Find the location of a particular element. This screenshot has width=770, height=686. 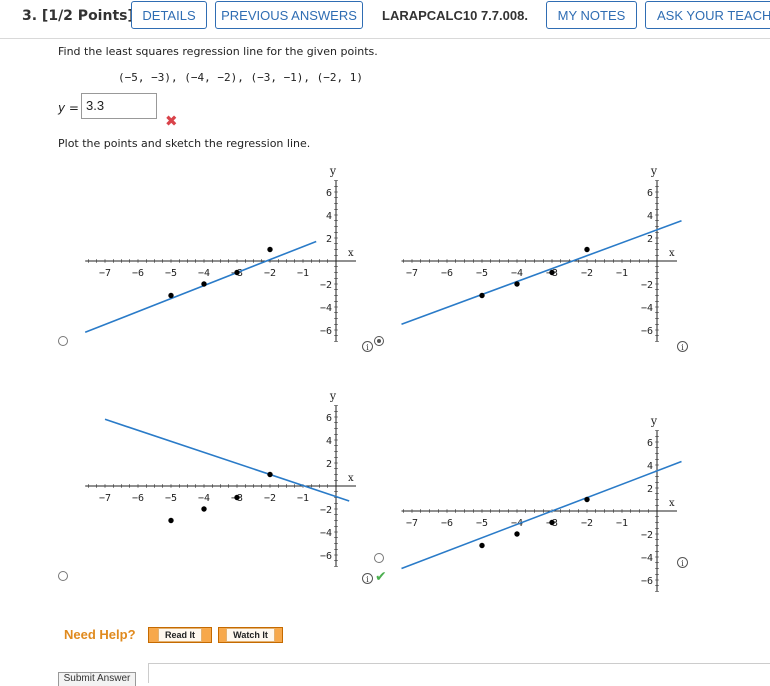

graph-option-2-radio is located at coordinates (379, 341).